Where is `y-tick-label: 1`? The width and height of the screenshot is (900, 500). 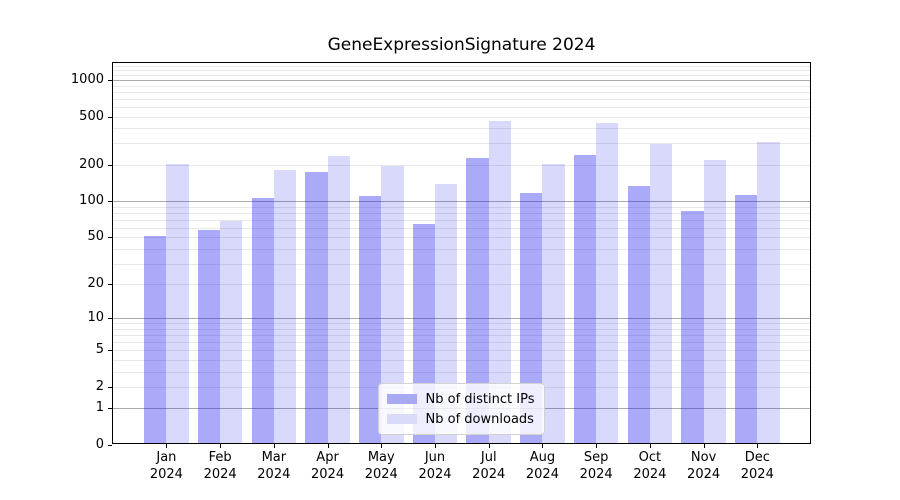 y-tick-label: 1 is located at coordinates (99, 408).